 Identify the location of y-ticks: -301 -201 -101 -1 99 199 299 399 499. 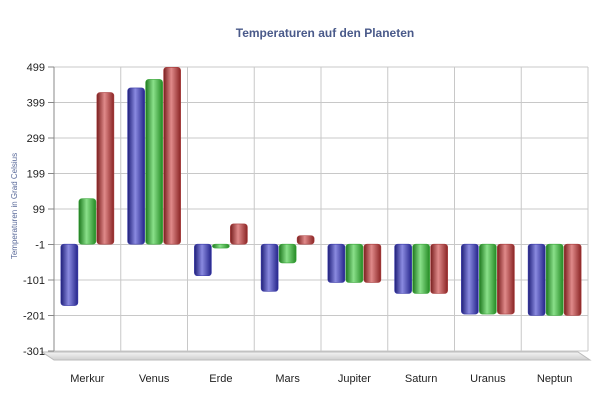
(34, 210).